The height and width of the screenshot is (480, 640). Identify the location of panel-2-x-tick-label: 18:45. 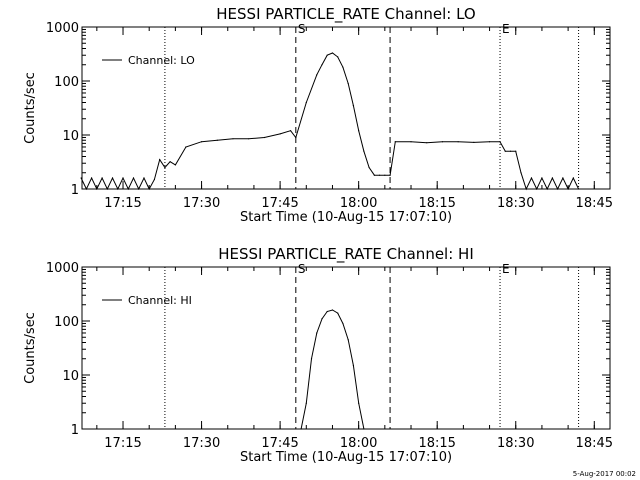
(594, 443).